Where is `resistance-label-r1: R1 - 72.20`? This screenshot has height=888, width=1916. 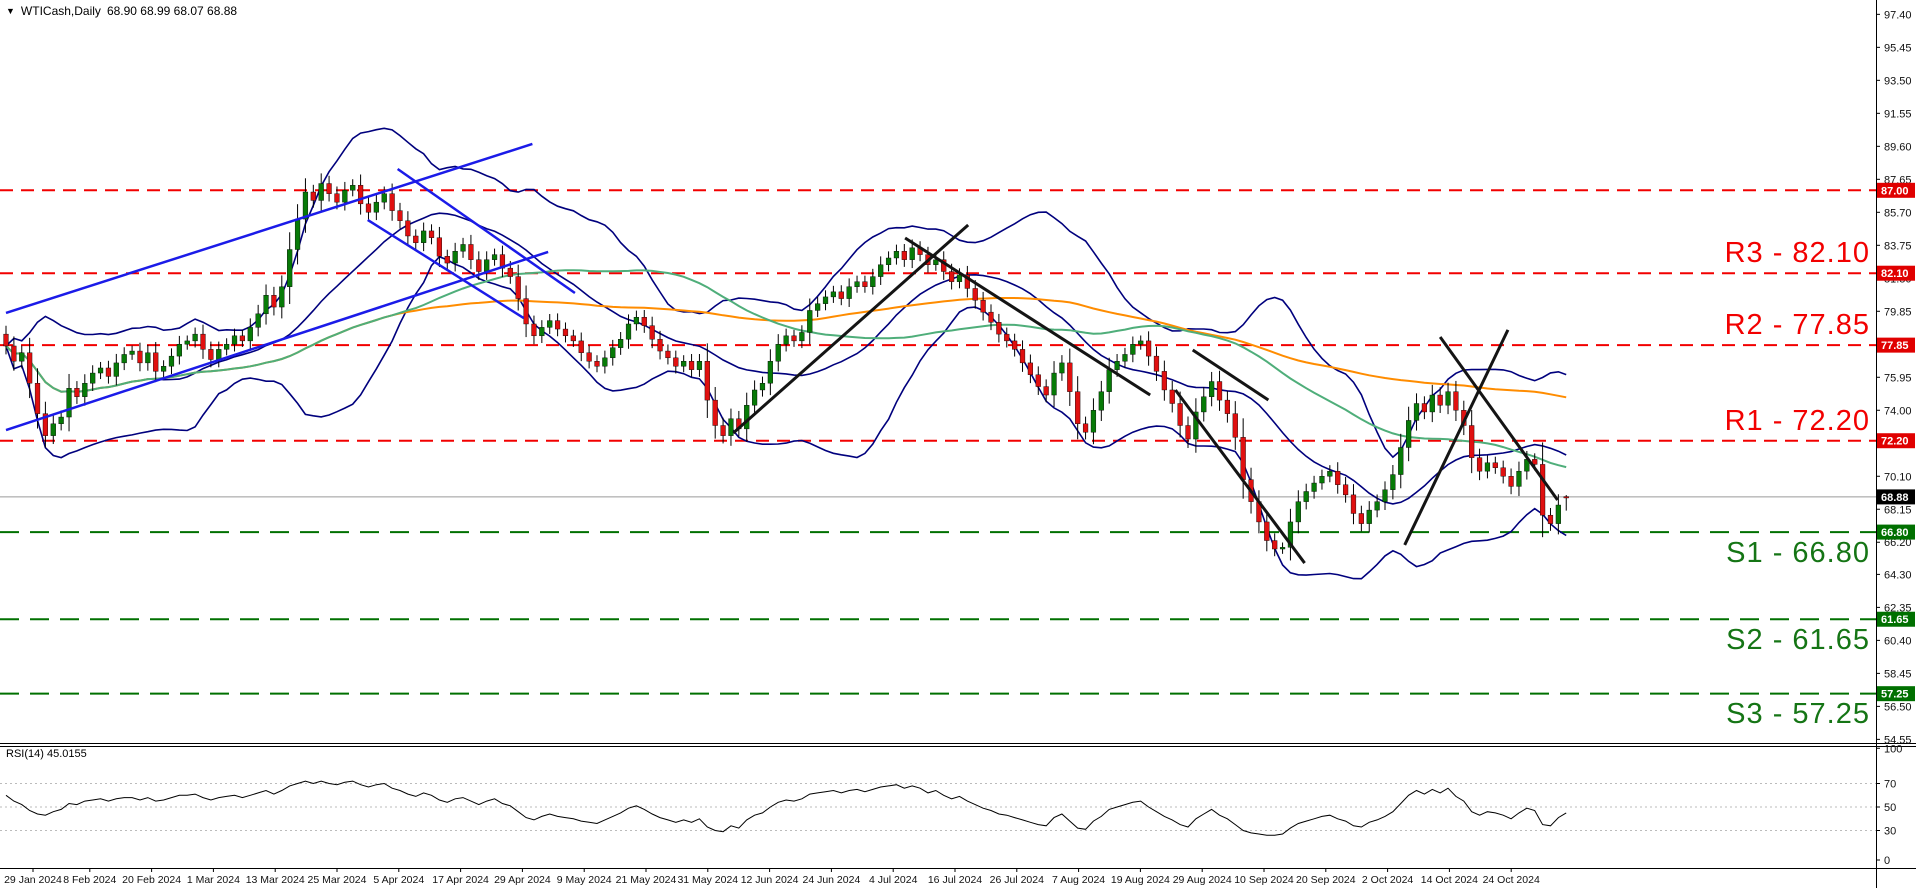
resistance-label-r1: R1 - 72.20 is located at coordinates (1797, 421).